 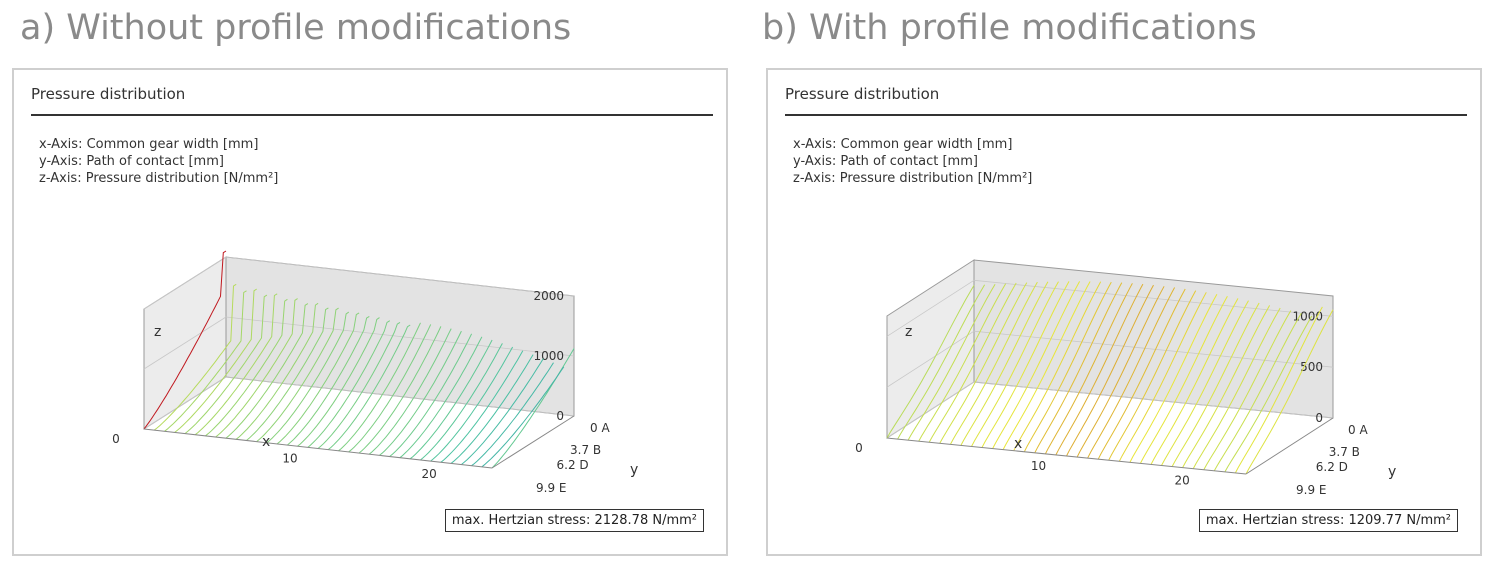 What do you see at coordinates (585, 450) in the screenshot?
I see `y-tick-label: 3.7 B` at bounding box center [585, 450].